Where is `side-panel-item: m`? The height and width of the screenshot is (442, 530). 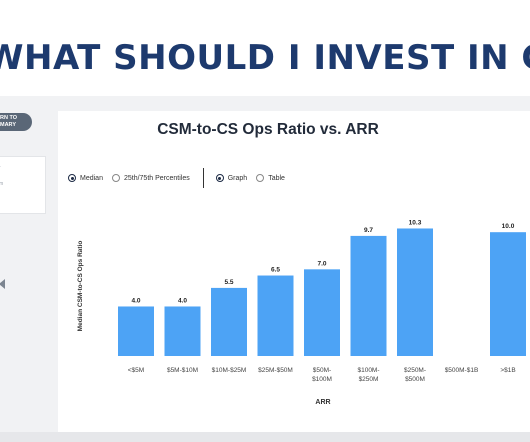
side-panel-item: m is located at coordinates (2, 184).